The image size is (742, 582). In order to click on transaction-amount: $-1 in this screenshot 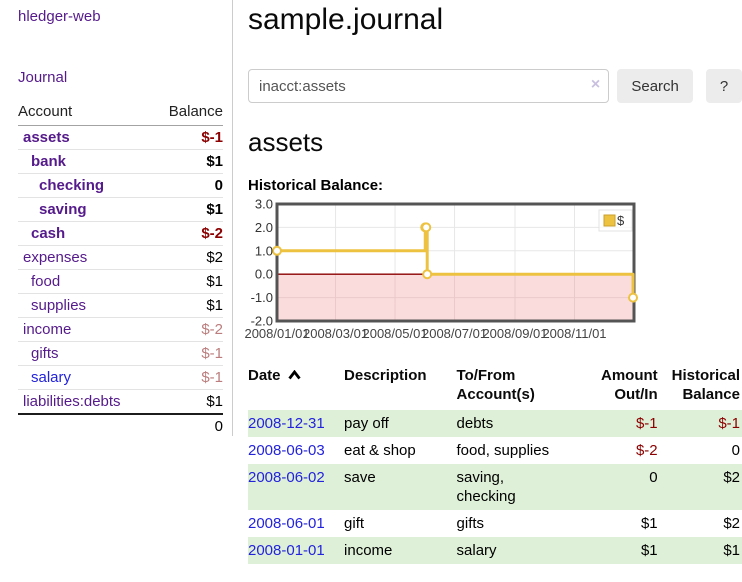, I will do `click(646, 423)`.